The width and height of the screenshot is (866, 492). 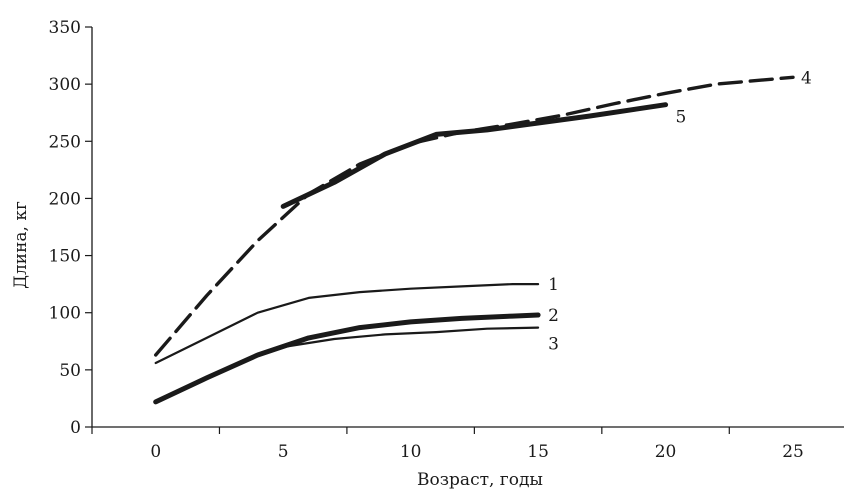 I want to click on y-tick-label: 100, so click(x=65, y=314).